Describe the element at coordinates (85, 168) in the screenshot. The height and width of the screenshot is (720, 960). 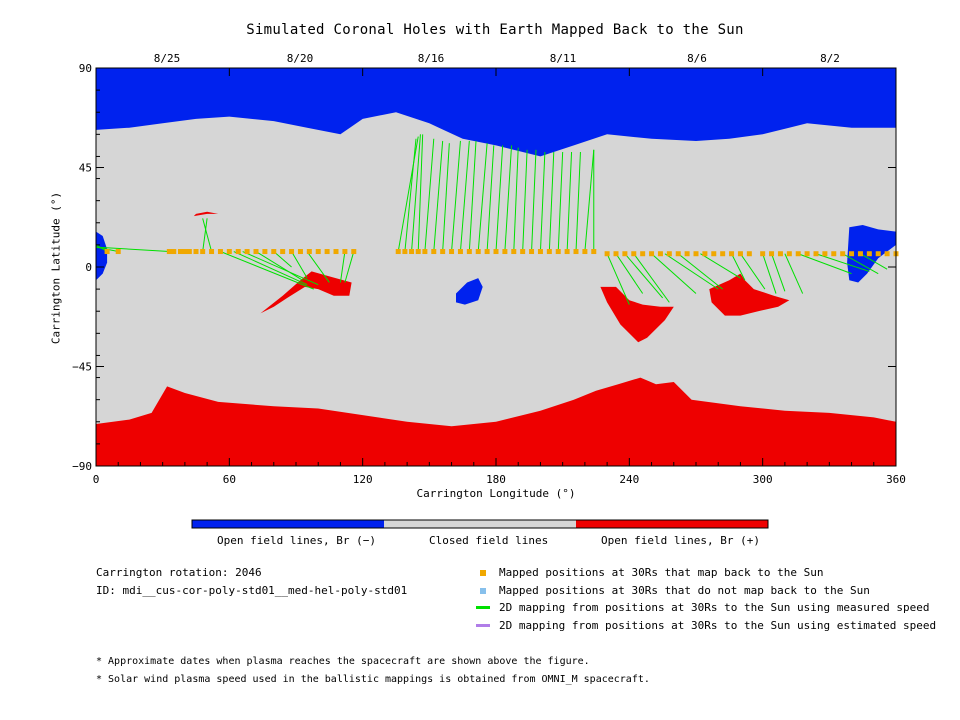
I see `y-tick-label: 45` at that location.